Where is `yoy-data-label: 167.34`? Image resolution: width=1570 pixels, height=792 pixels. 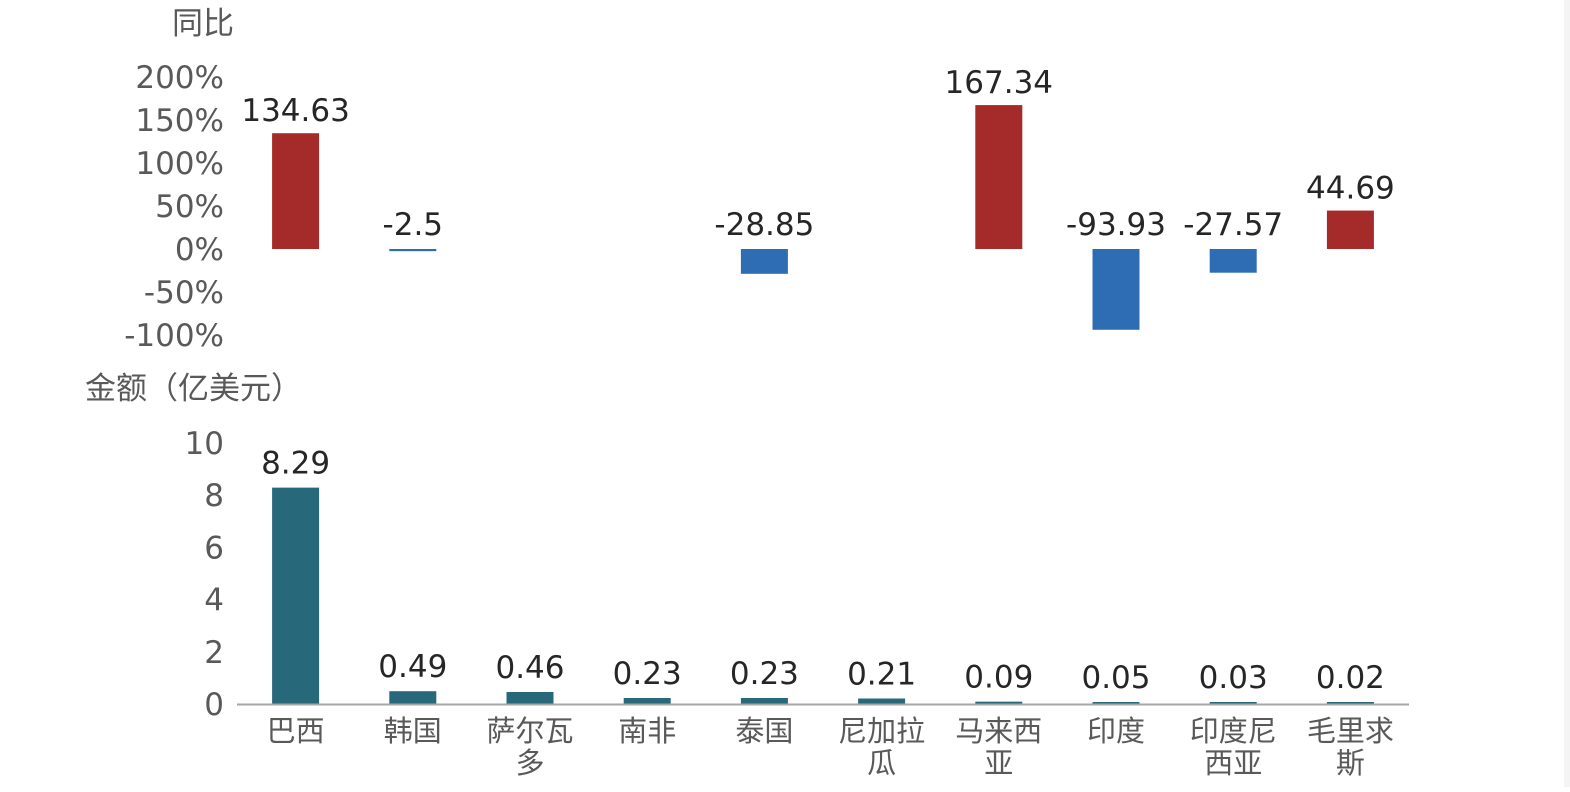
yoy-data-label: 167.34 is located at coordinates (999, 83).